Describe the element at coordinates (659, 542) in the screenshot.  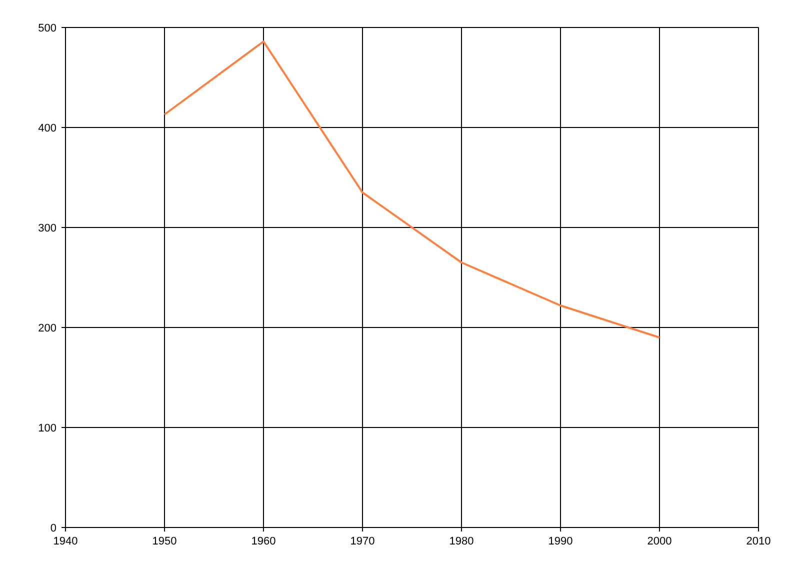
I see `x-tick-label: 2000` at that location.